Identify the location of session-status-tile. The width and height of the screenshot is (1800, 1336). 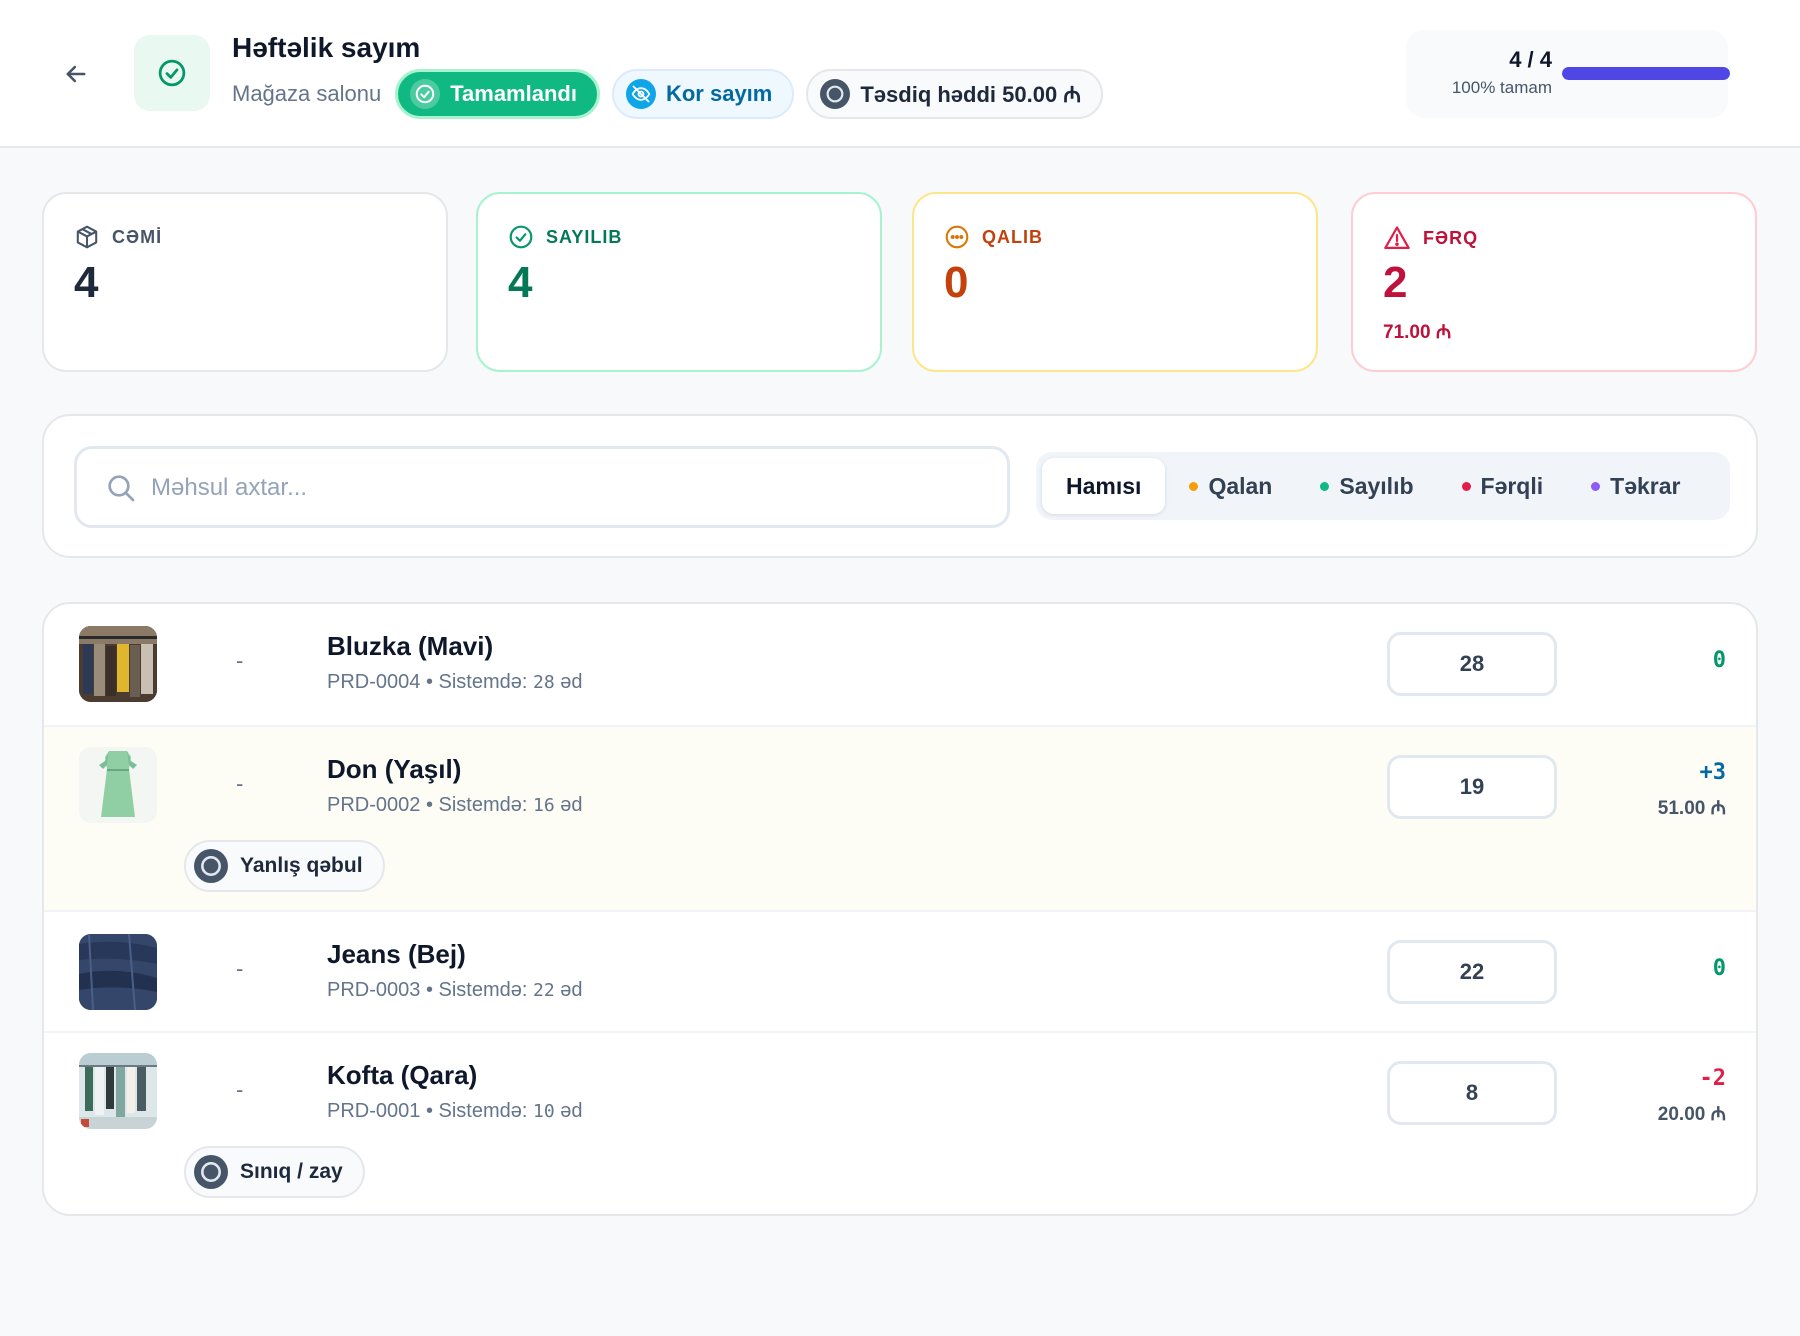
(172, 73).